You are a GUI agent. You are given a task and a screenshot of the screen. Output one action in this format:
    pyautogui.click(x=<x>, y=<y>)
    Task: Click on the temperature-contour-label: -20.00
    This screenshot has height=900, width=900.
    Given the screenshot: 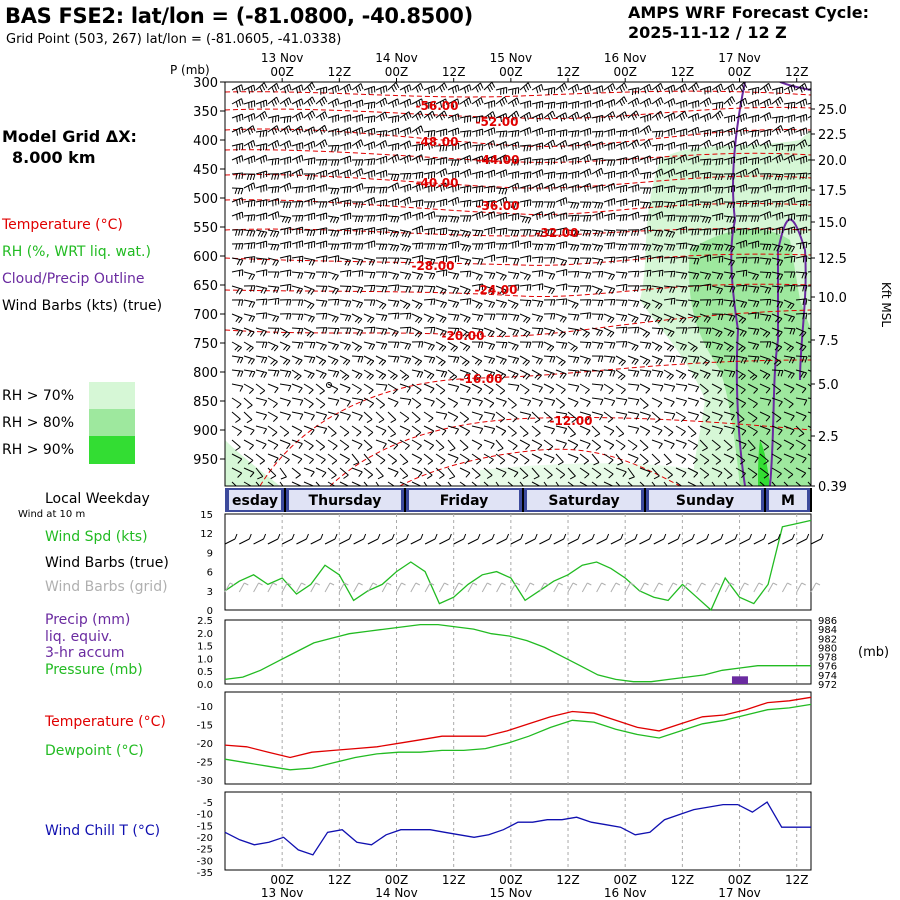 What is the action you would take?
    pyautogui.click(x=463, y=336)
    